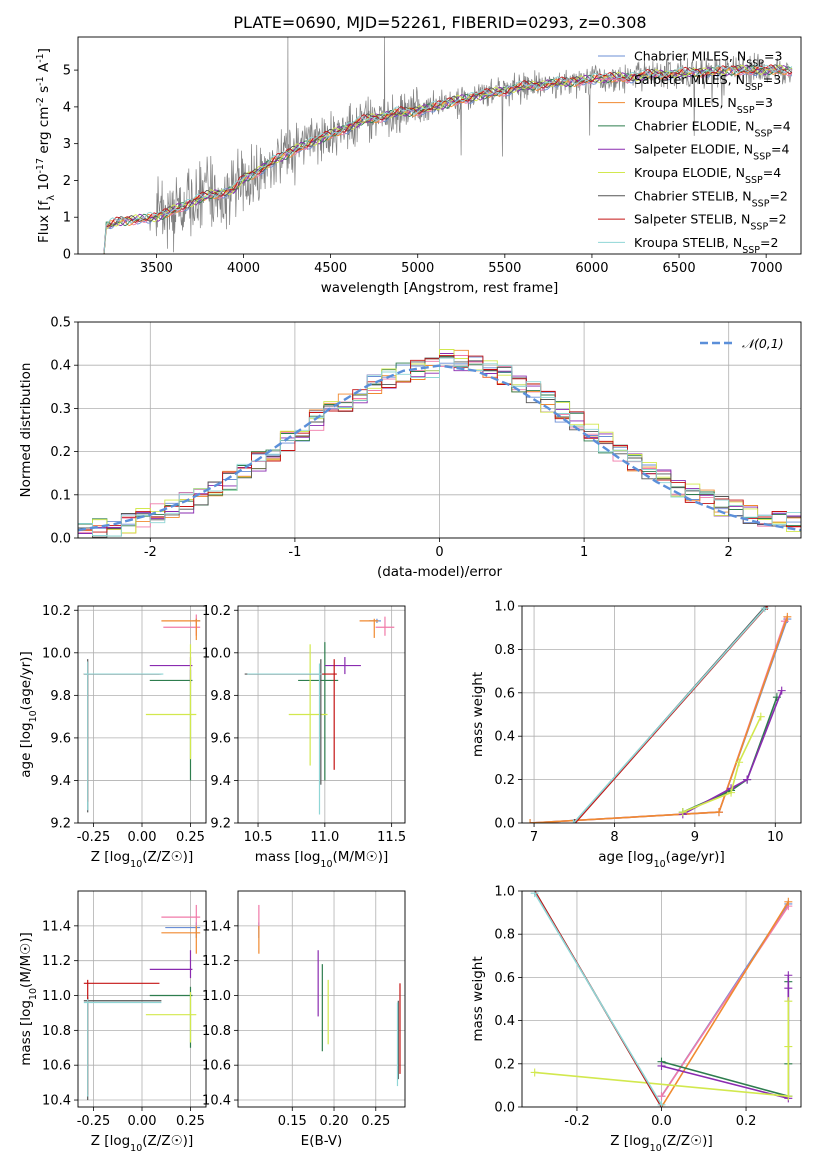 Image resolution: width=819 pixels, height=1170 pixels. Describe the element at coordinates (60, 323) in the screenshot. I see `y-tick-label: 0.5` at that location.